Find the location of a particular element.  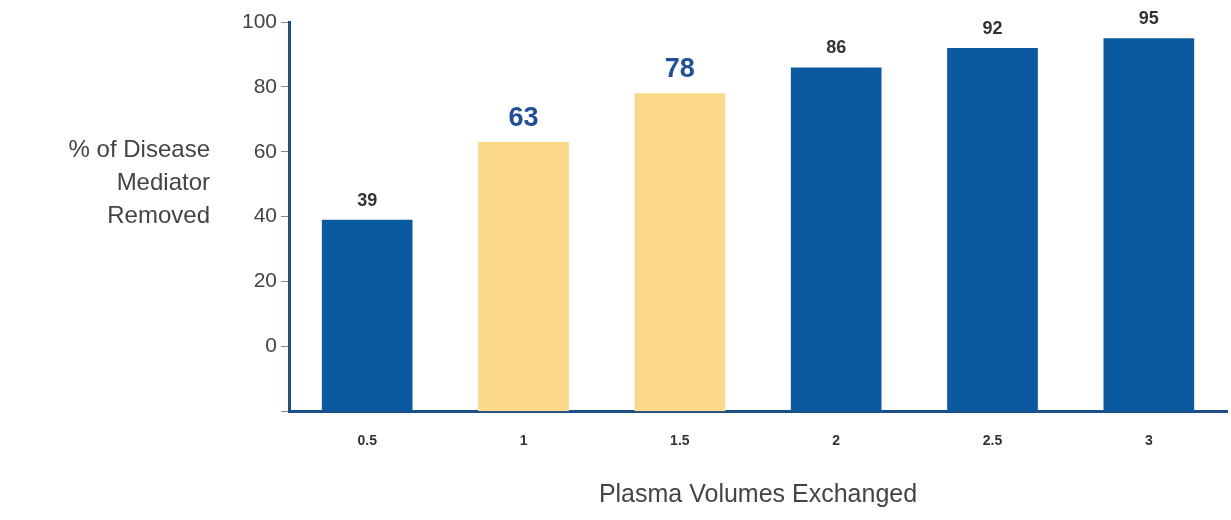

x-tick-label: 1 is located at coordinates (523, 440).